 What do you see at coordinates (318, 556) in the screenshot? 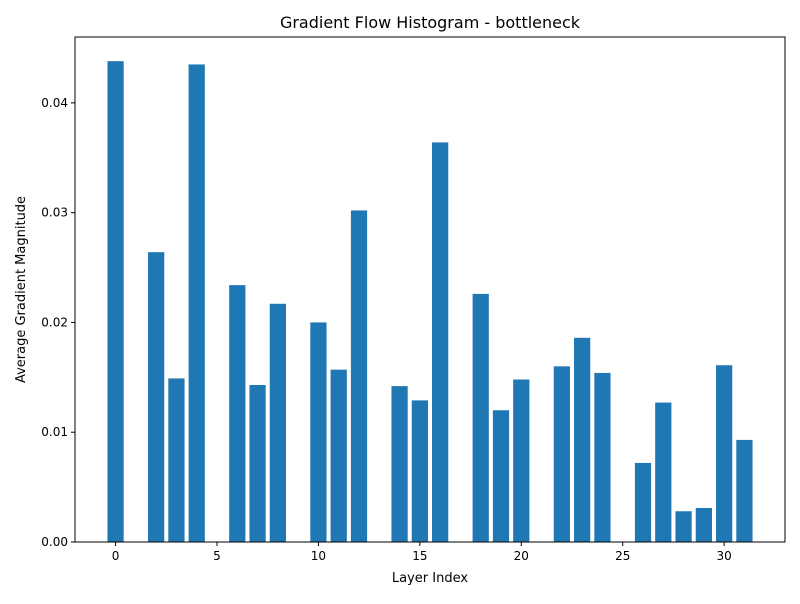
I see `x-tick-label: 10` at bounding box center [318, 556].